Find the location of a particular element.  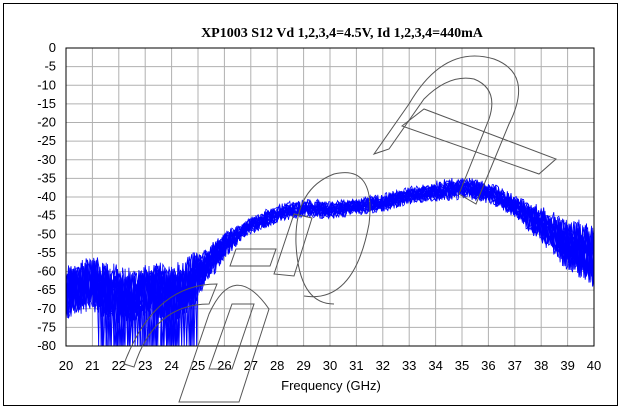

x-tick-label: 22 is located at coordinates (119, 365).